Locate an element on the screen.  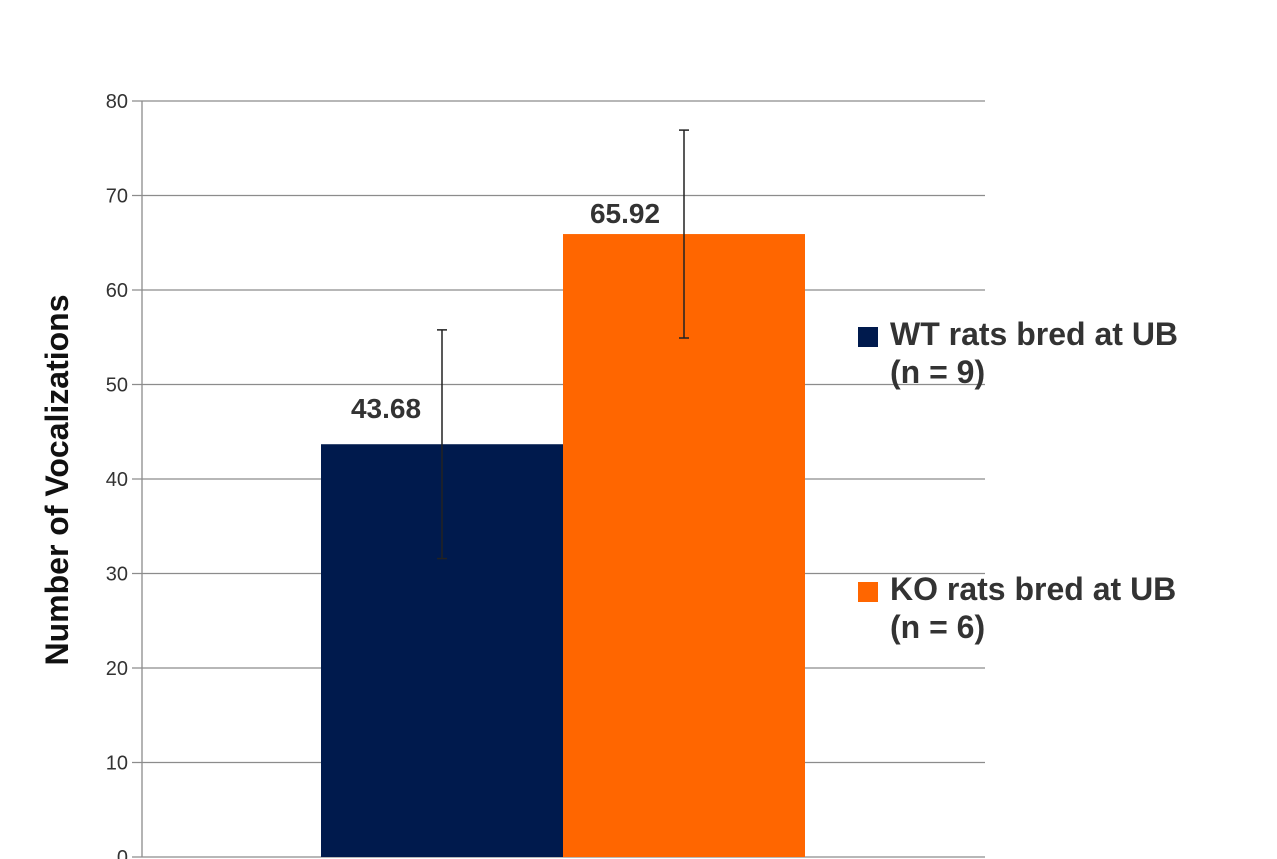
y-axis-ticks: 0 10 20 30 40 50 60 70 80 is located at coordinates (117, 475).